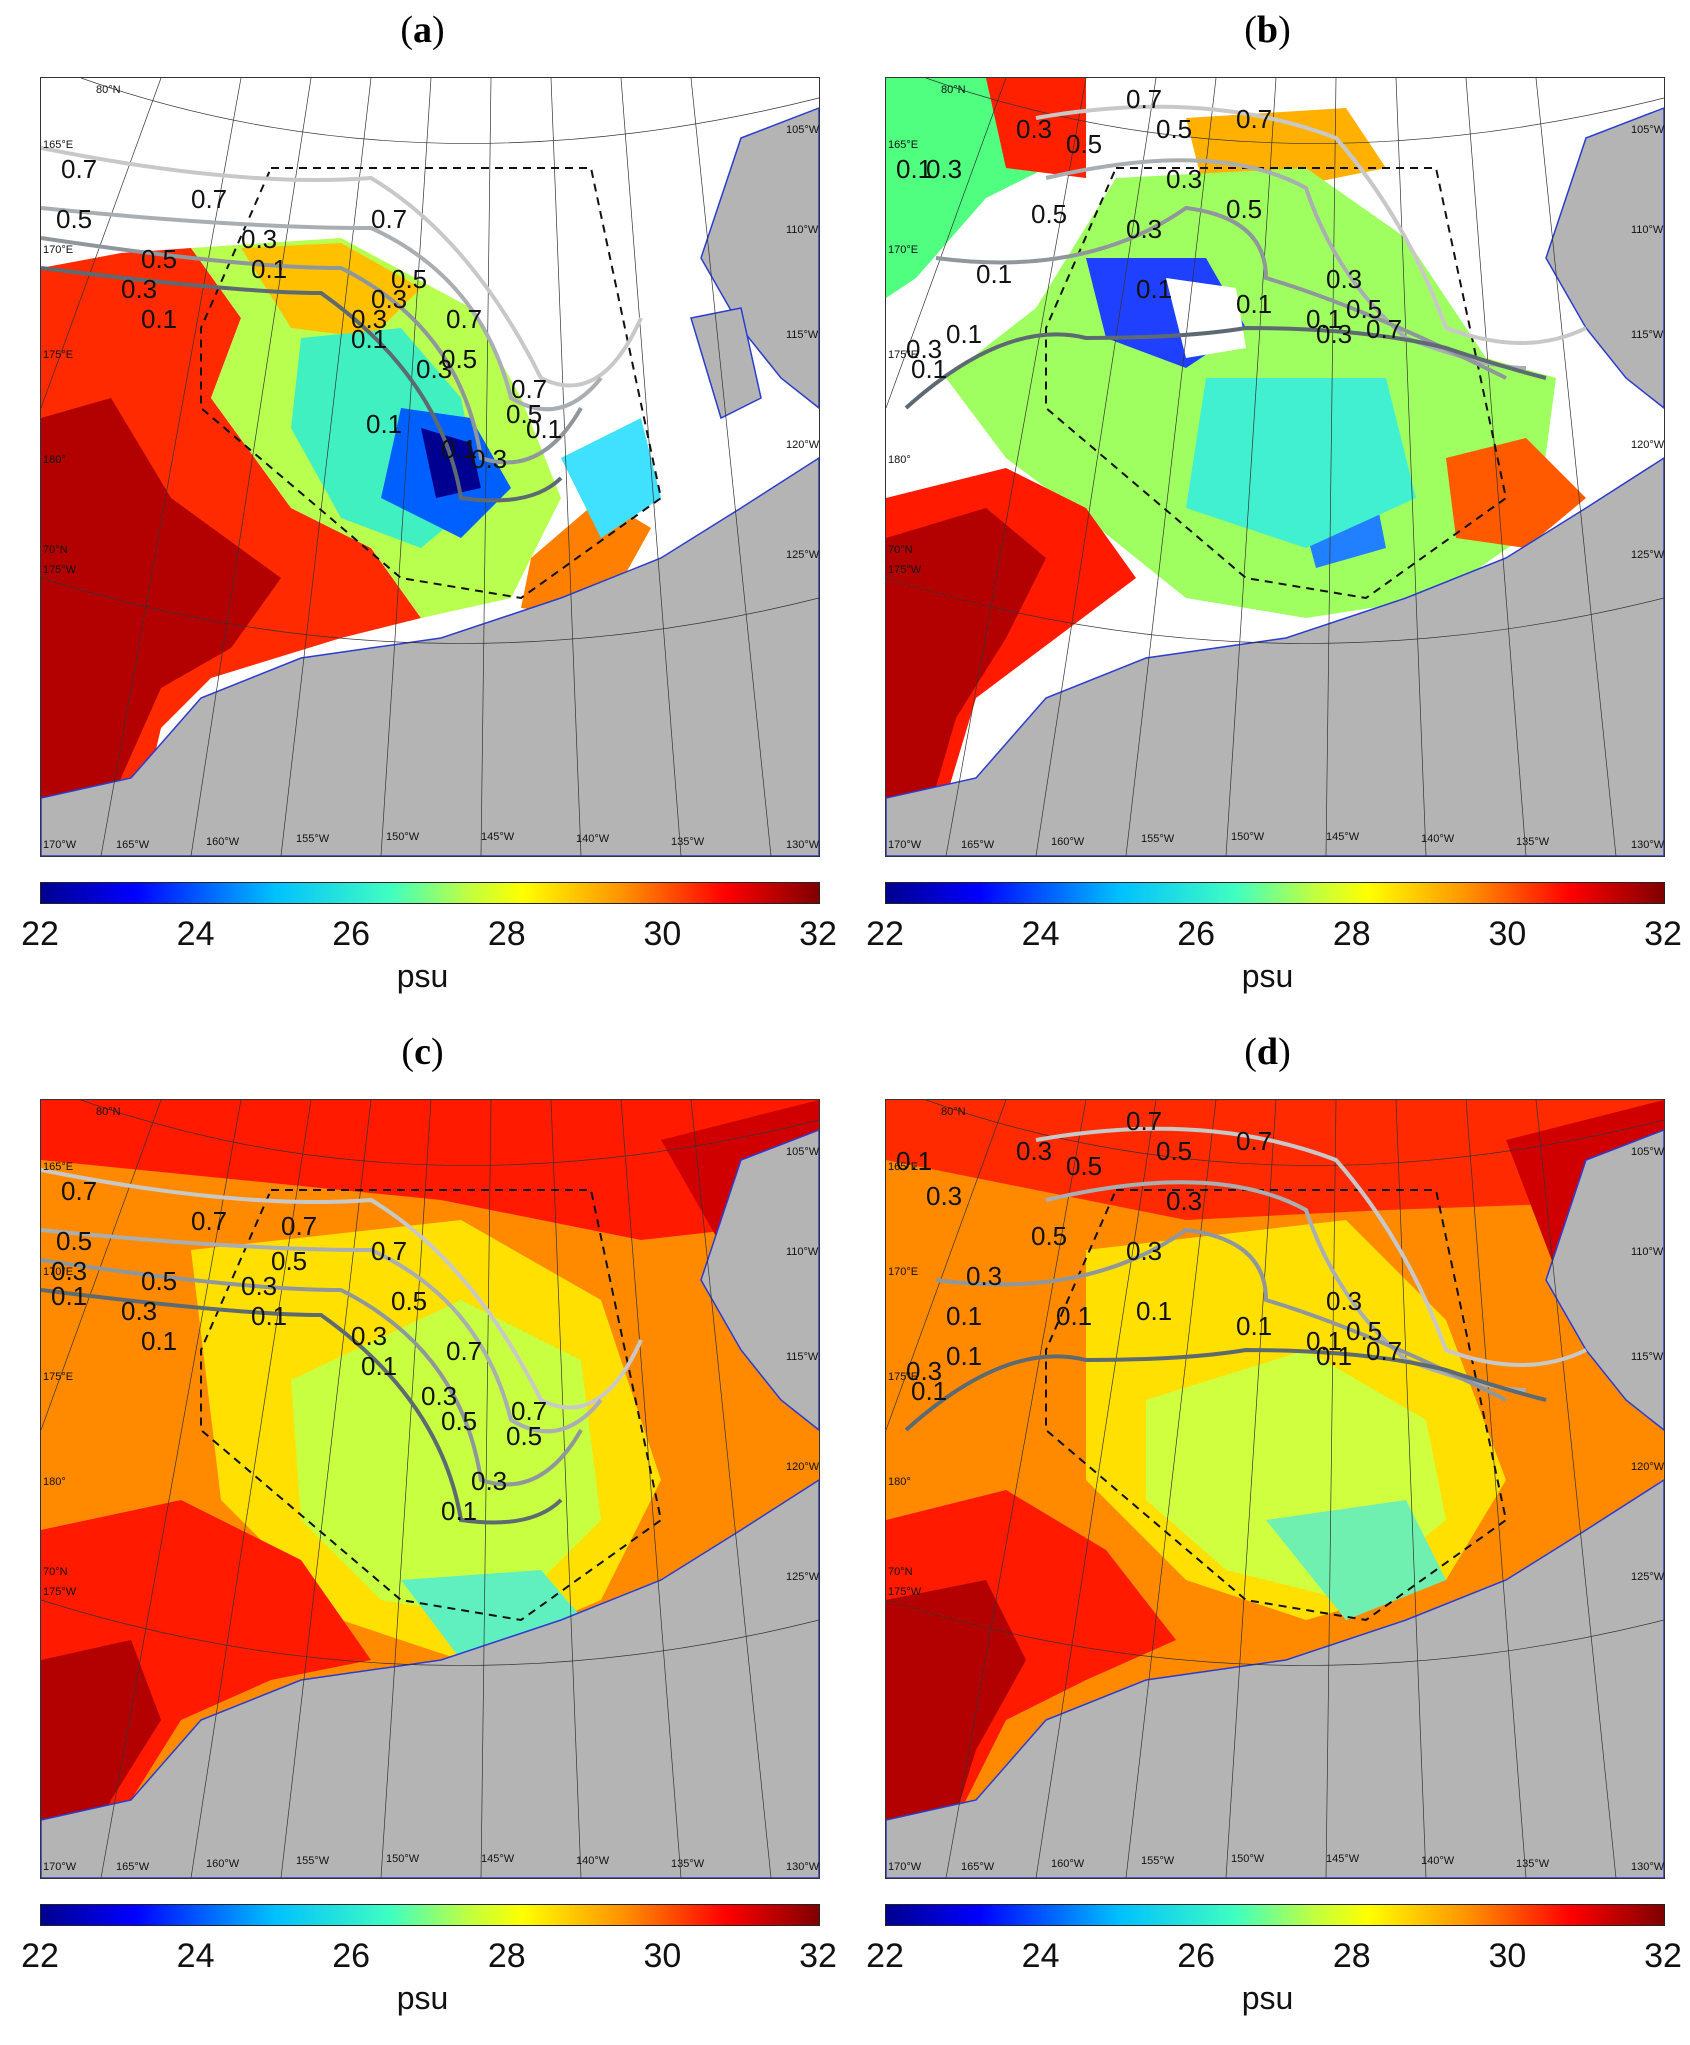 The width and height of the screenshot is (1690, 2045). I want to click on panel-title: (b), so click(1267, 30).